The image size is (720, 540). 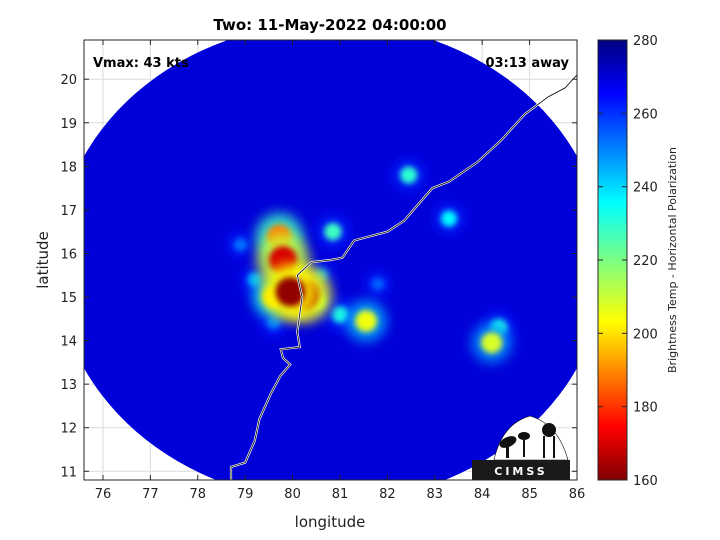 What do you see at coordinates (68, 385) in the screenshot?
I see `y-tick-label-2: 13` at bounding box center [68, 385].